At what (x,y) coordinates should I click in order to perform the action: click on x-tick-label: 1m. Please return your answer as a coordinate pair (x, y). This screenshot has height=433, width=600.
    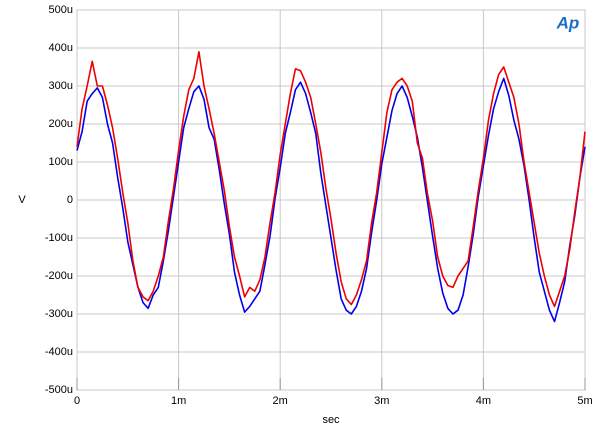
    Looking at the image, I should click on (178, 401).